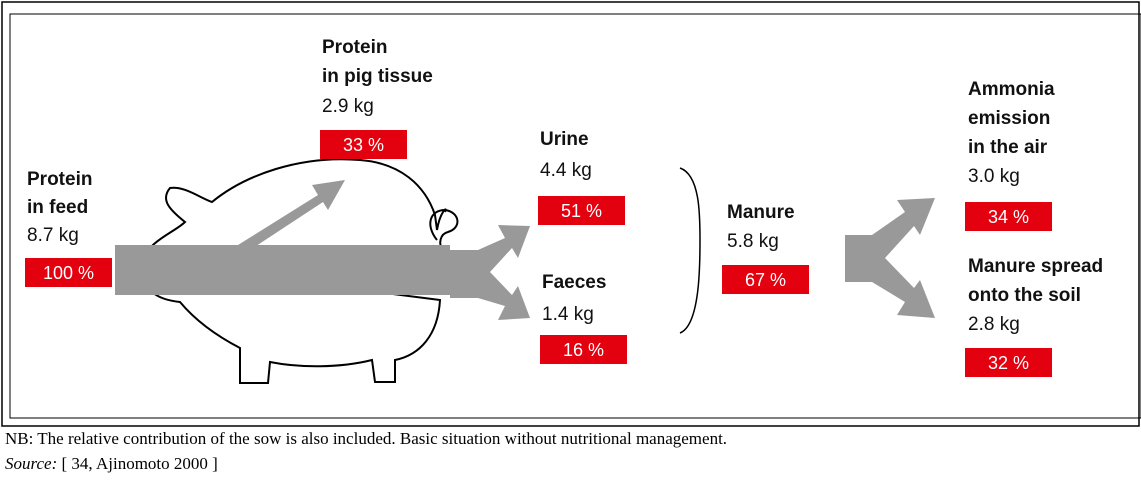 This screenshot has width=1141, height=500. I want to click on source-text: [ 34, Ajinomoto 2000 ], so click(137, 463).